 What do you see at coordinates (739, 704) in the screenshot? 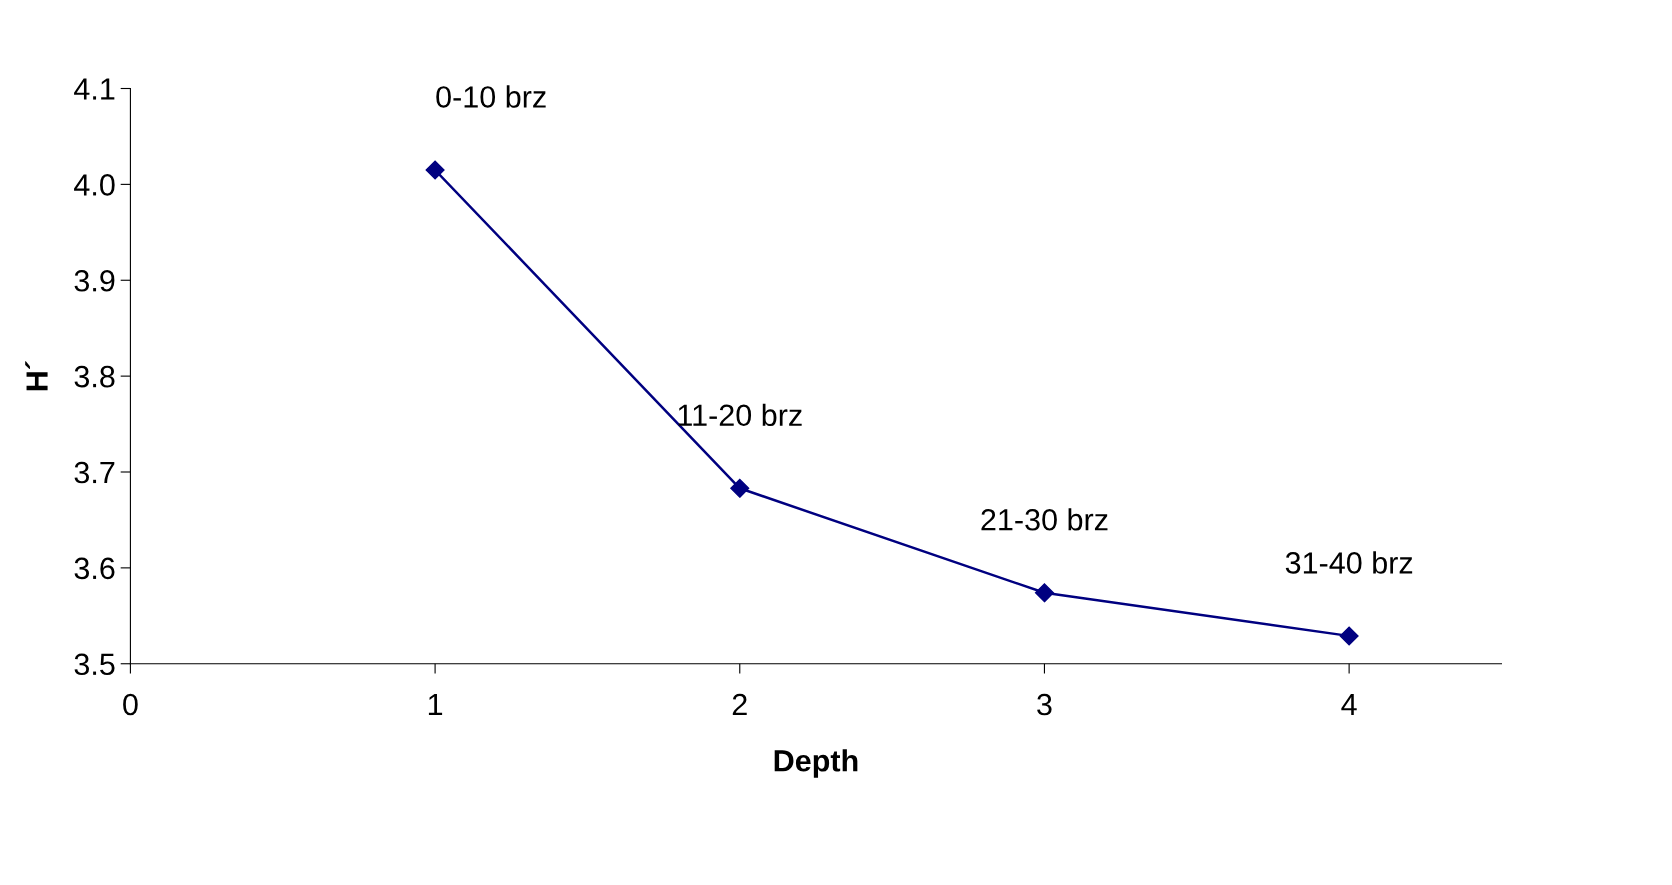
I see `x-tick-label: 2` at bounding box center [739, 704].